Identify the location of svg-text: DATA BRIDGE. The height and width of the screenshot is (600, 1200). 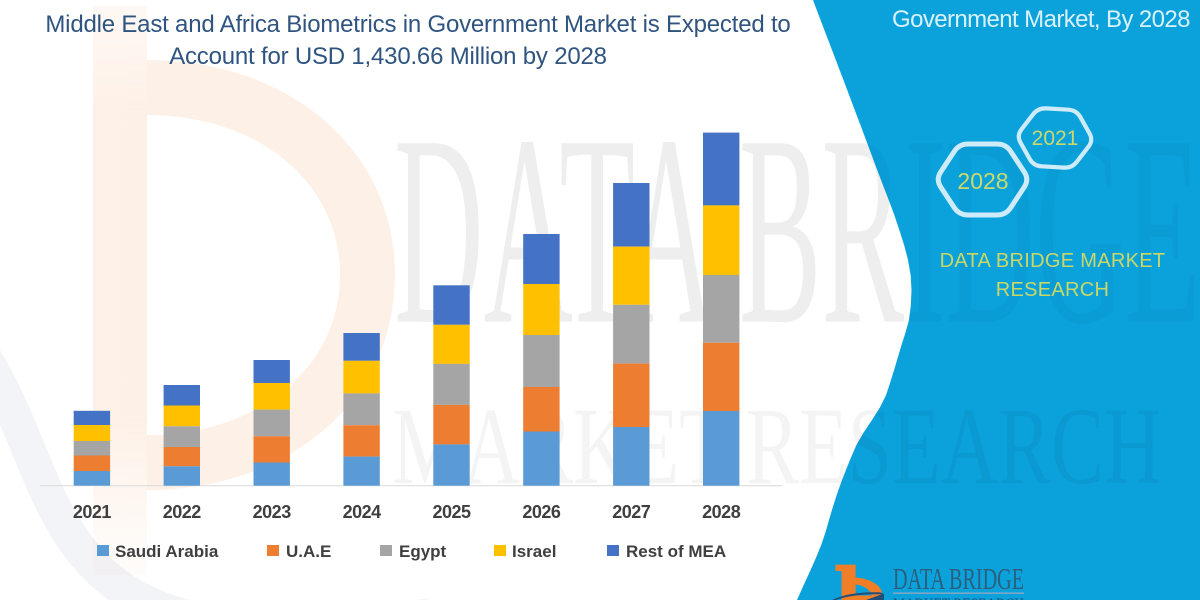
(958, 578).